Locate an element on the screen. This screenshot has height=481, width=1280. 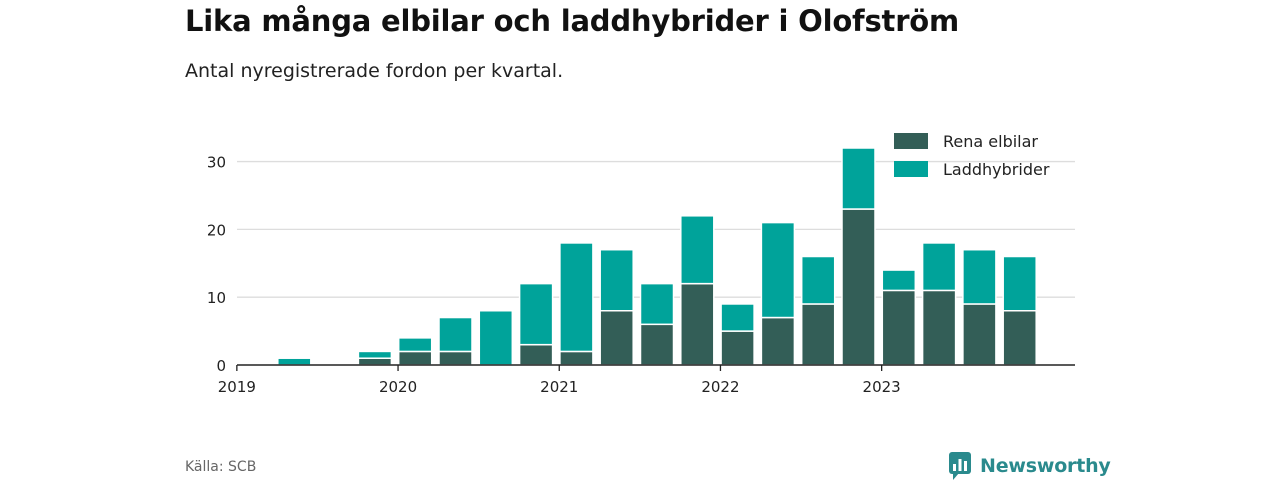
bar-rena-elbilar-2021-q3 is located at coordinates (657, 344).